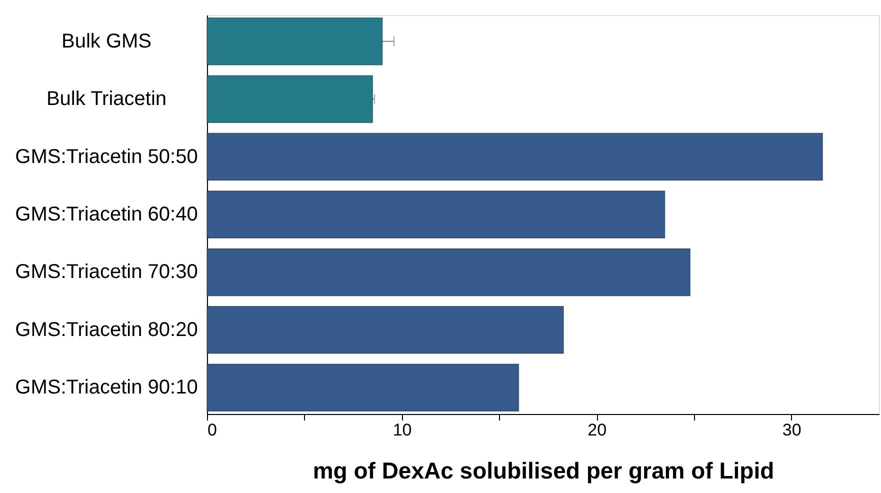 This screenshot has height=493, width=881. Describe the element at coordinates (106, 329) in the screenshot. I see `y-tick-label: GMS:Triacetin 80:20` at that location.